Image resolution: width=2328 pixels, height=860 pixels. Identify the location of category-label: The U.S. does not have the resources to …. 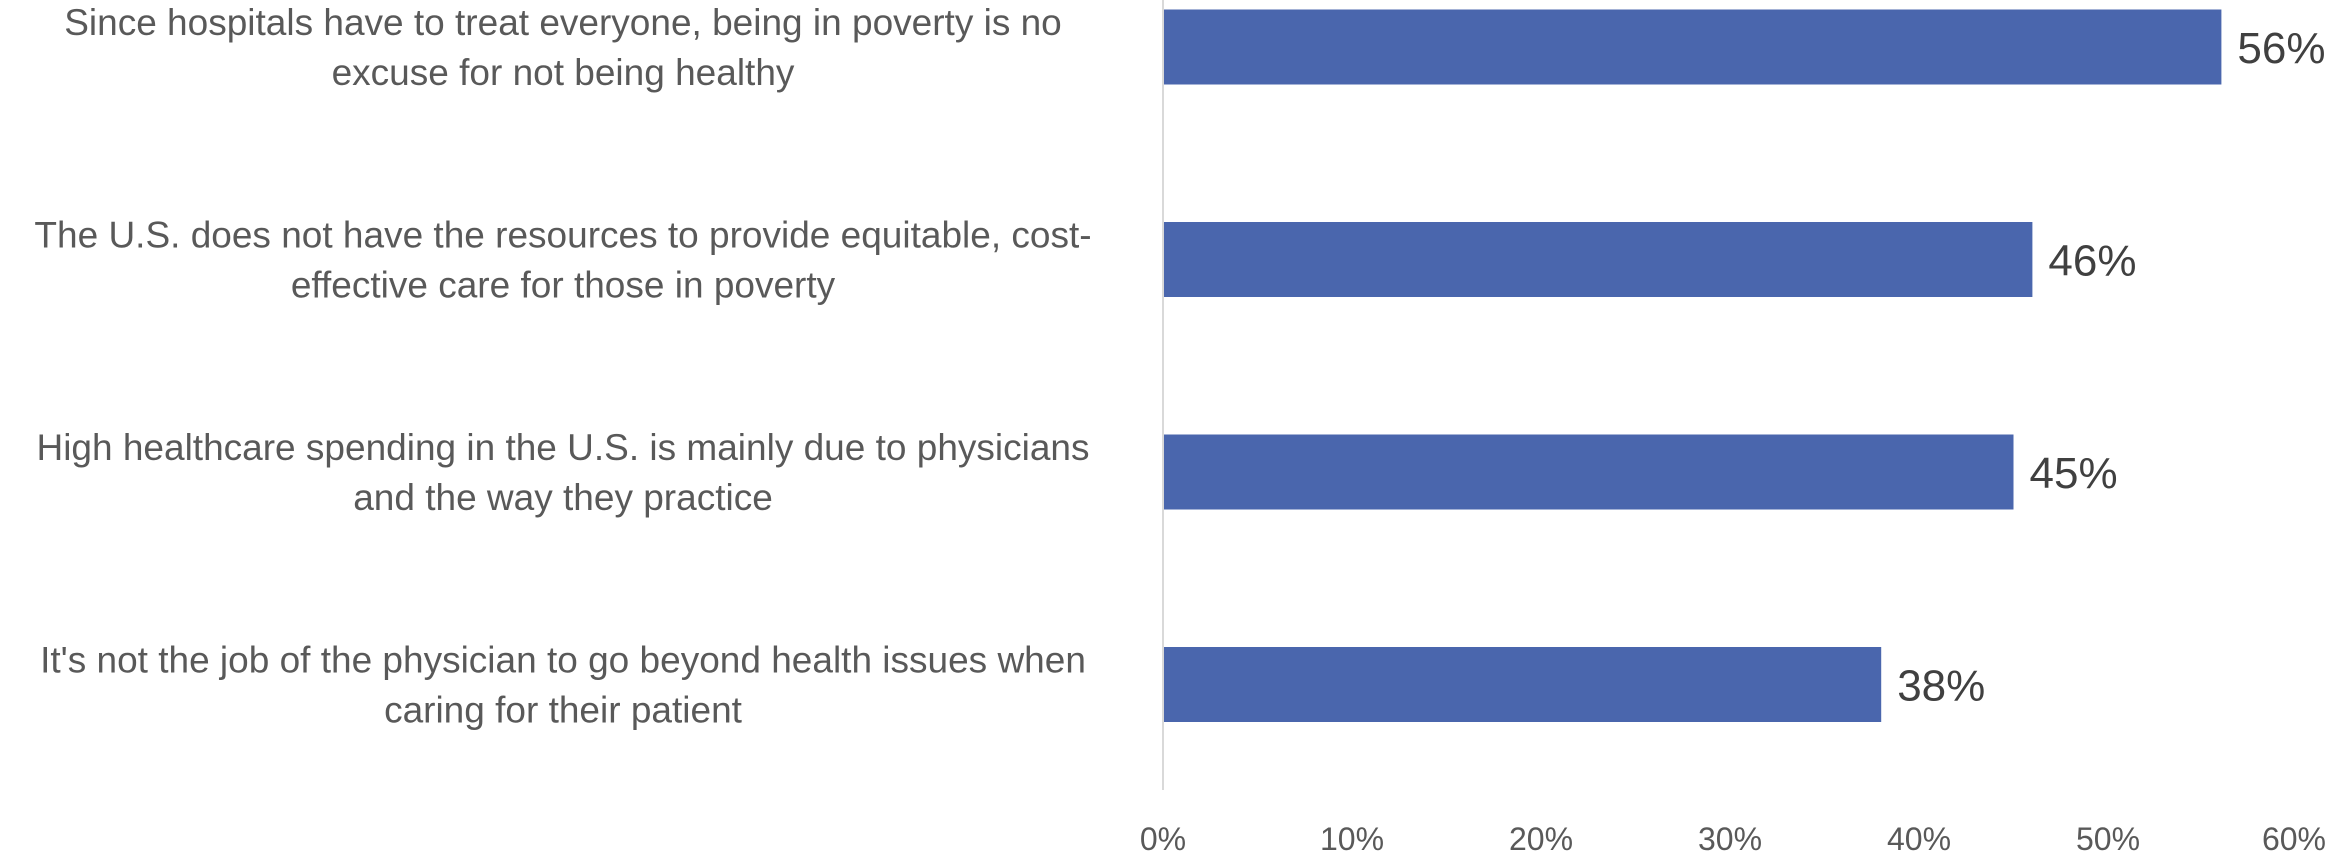
(562, 235).